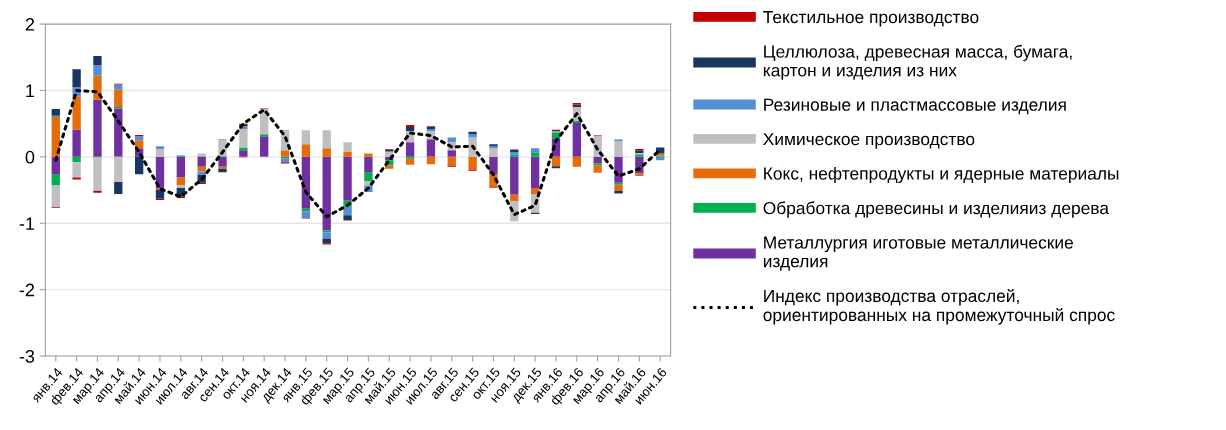 This screenshot has height=430, width=1226. Describe the element at coordinates (941, 175) in the screenshot. I see `legend-label: Кокс, нефтепродукты и ядерные материалы` at that location.